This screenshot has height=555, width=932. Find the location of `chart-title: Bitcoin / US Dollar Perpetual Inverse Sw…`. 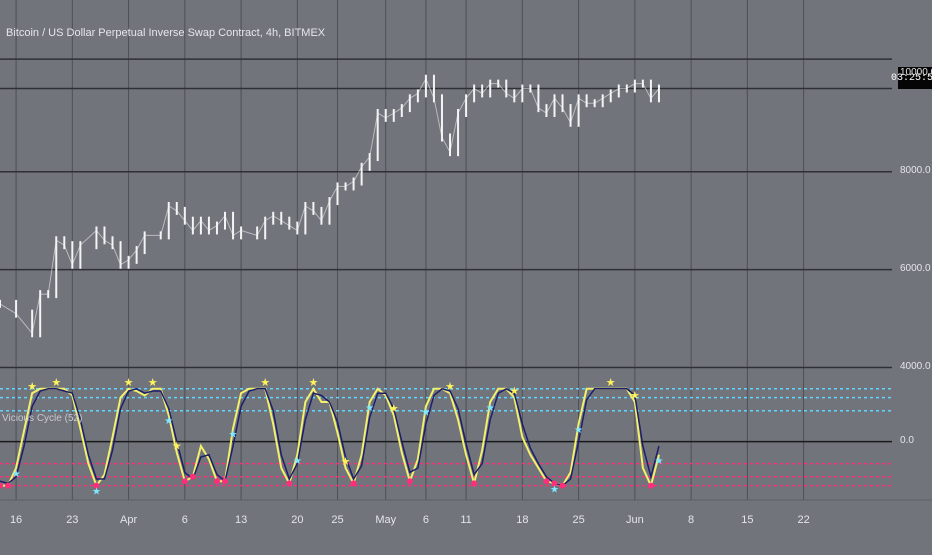

chart-title: Bitcoin / US Dollar Perpetual Inverse Sw… is located at coordinates (166, 33).